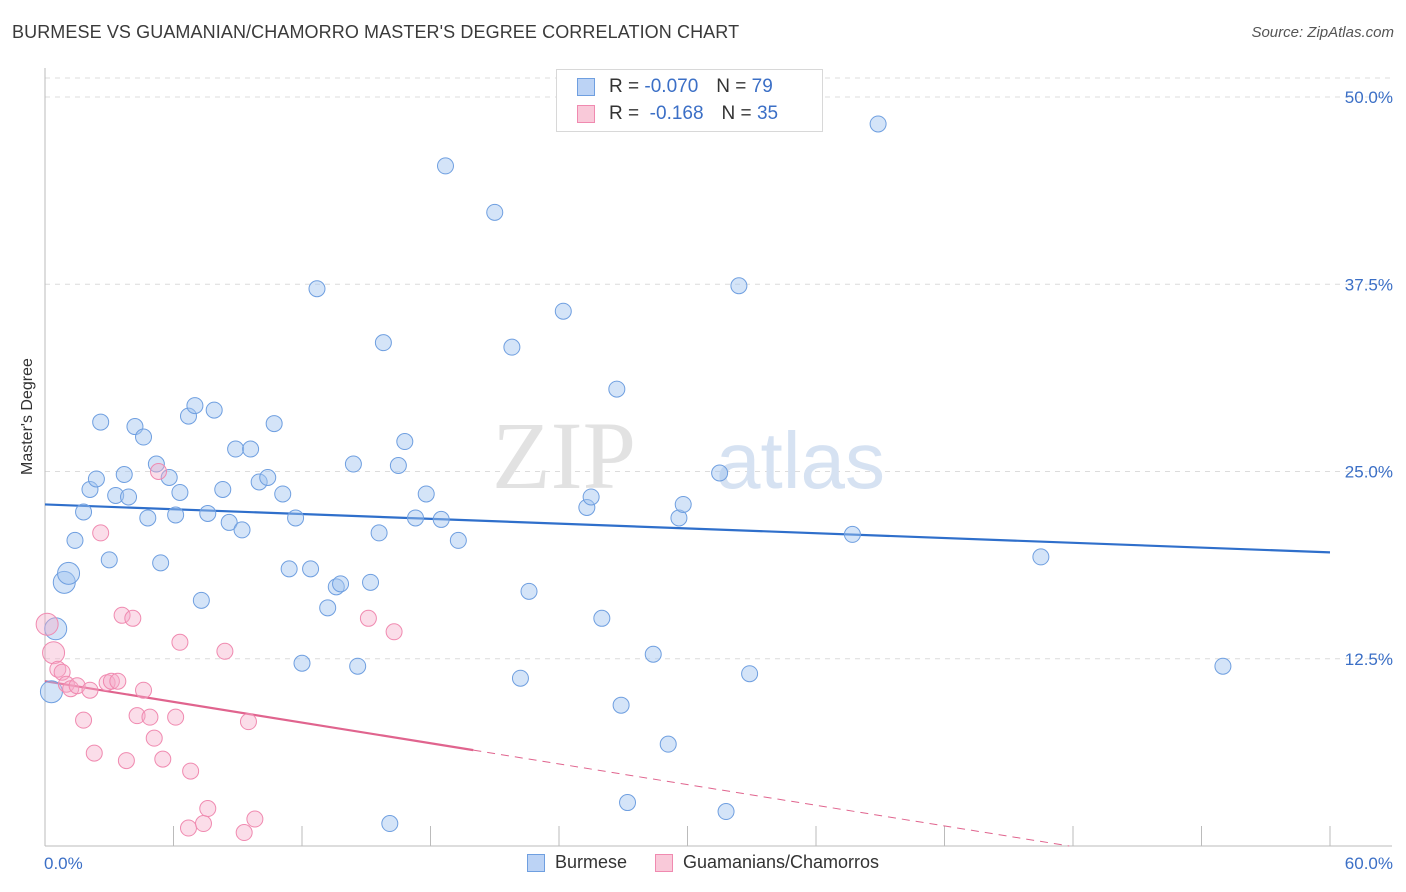 The height and width of the screenshot is (892, 1406). I want to click on legend-label-burmese: Burmese, so click(590, 862).